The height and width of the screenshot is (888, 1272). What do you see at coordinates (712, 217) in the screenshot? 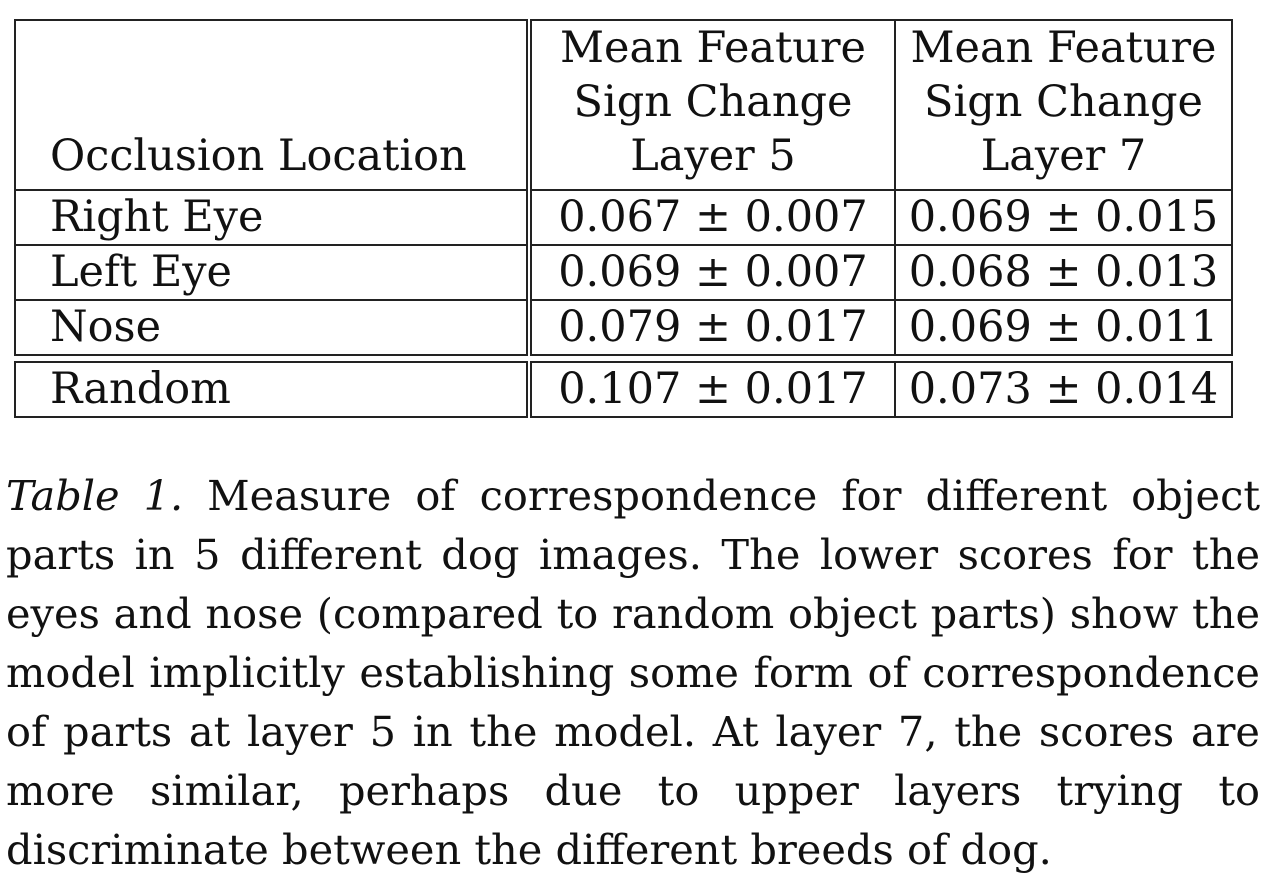
I see `cell-layer5: 0.067 ± 0.007` at bounding box center [712, 217].